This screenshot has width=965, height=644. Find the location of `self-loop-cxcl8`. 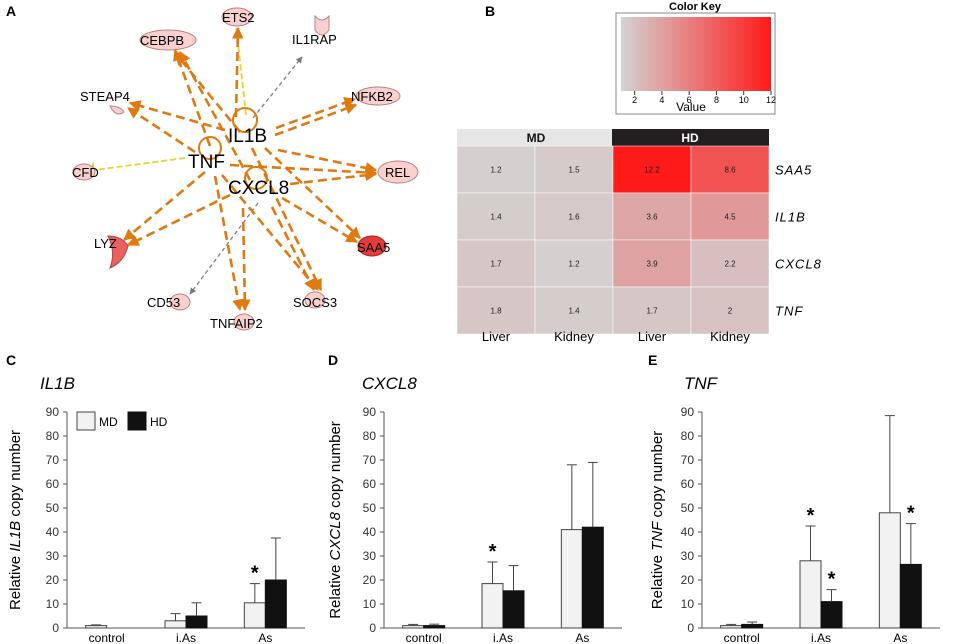

self-loop-cxcl8 is located at coordinates (256, 178).